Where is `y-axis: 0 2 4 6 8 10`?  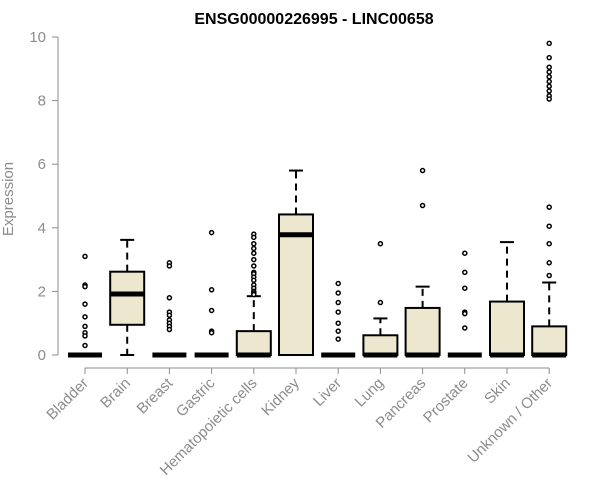 y-axis: 0 2 4 6 8 10 is located at coordinates (44, 196).